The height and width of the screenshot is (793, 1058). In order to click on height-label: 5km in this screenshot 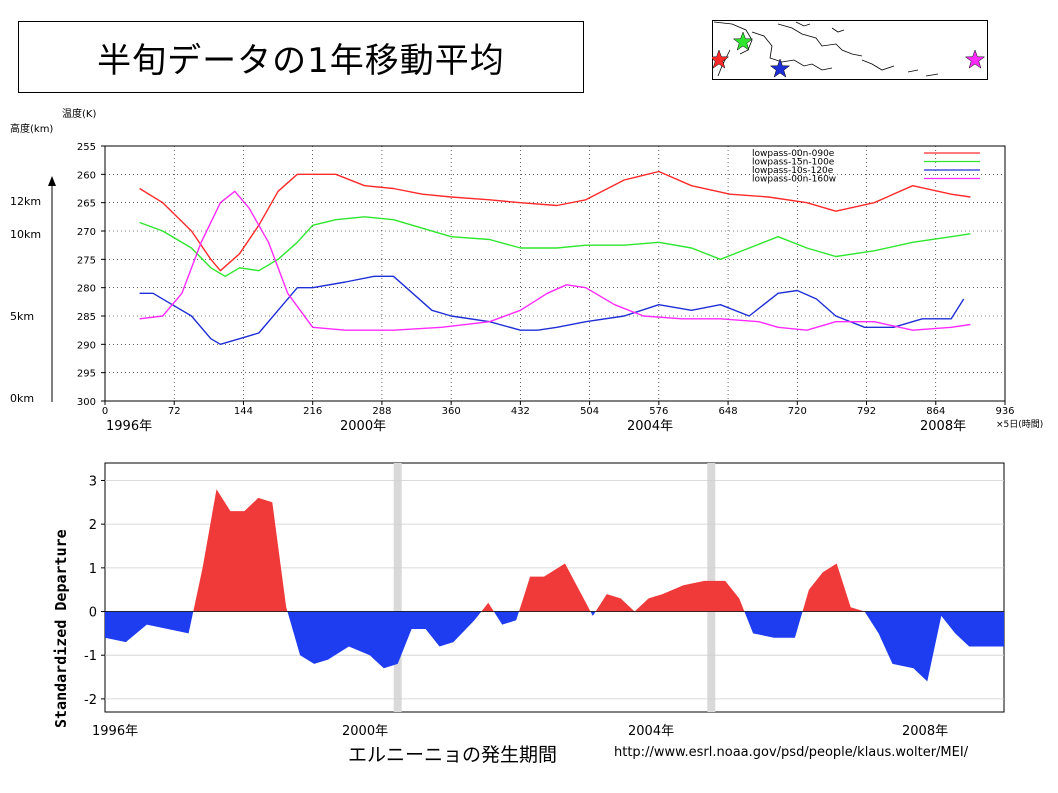, I will do `click(22, 316)`.